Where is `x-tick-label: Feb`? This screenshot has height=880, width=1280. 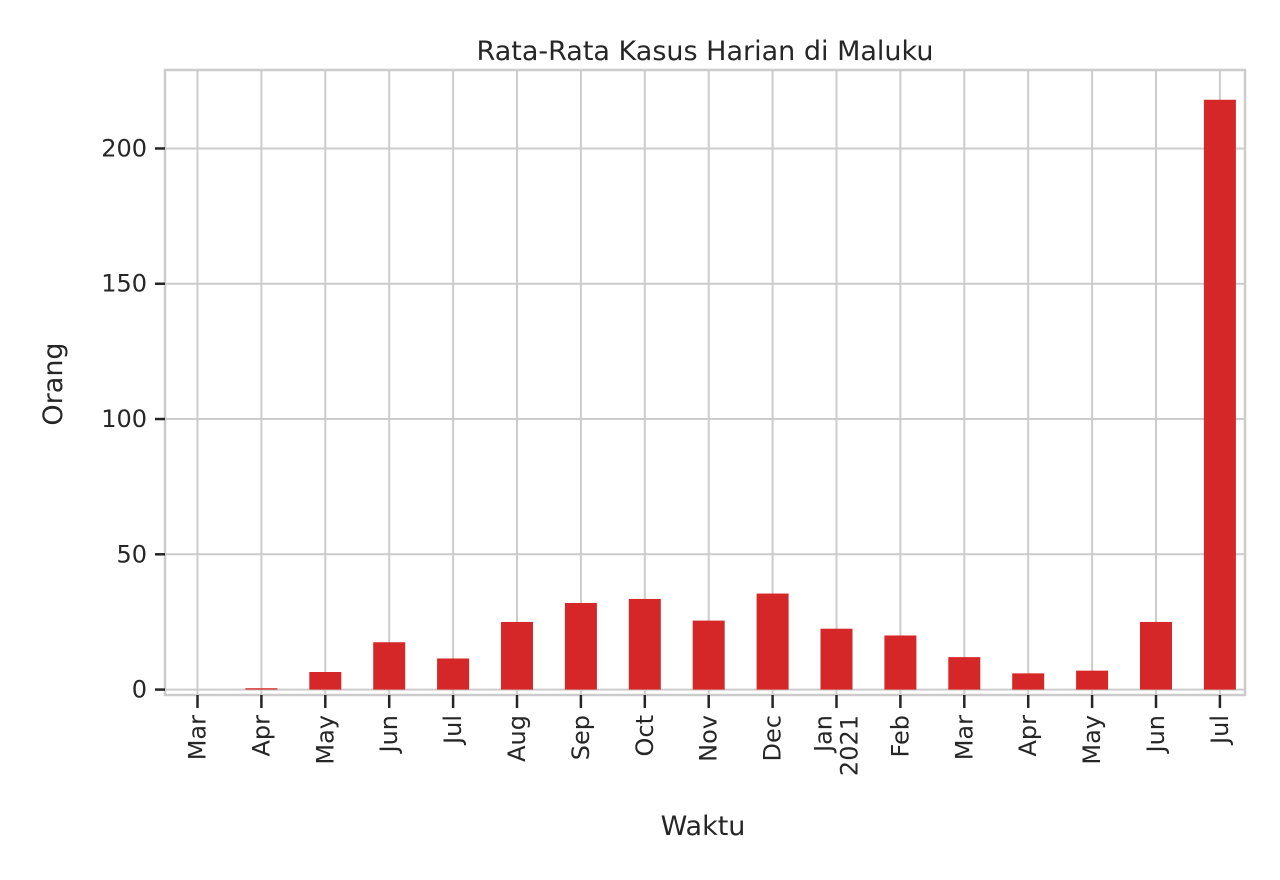
x-tick-label: Feb is located at coordinates (900, 736).